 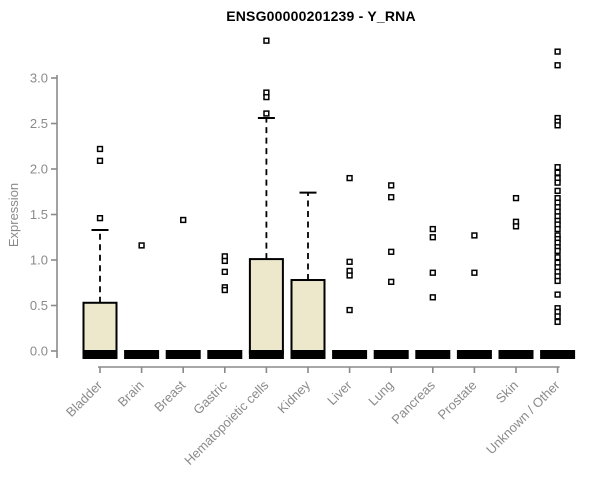 What do you see at coordinates (380, 393) in the screenshot?
I see `x-category-label: Lung` at bounding box center [380, 393].